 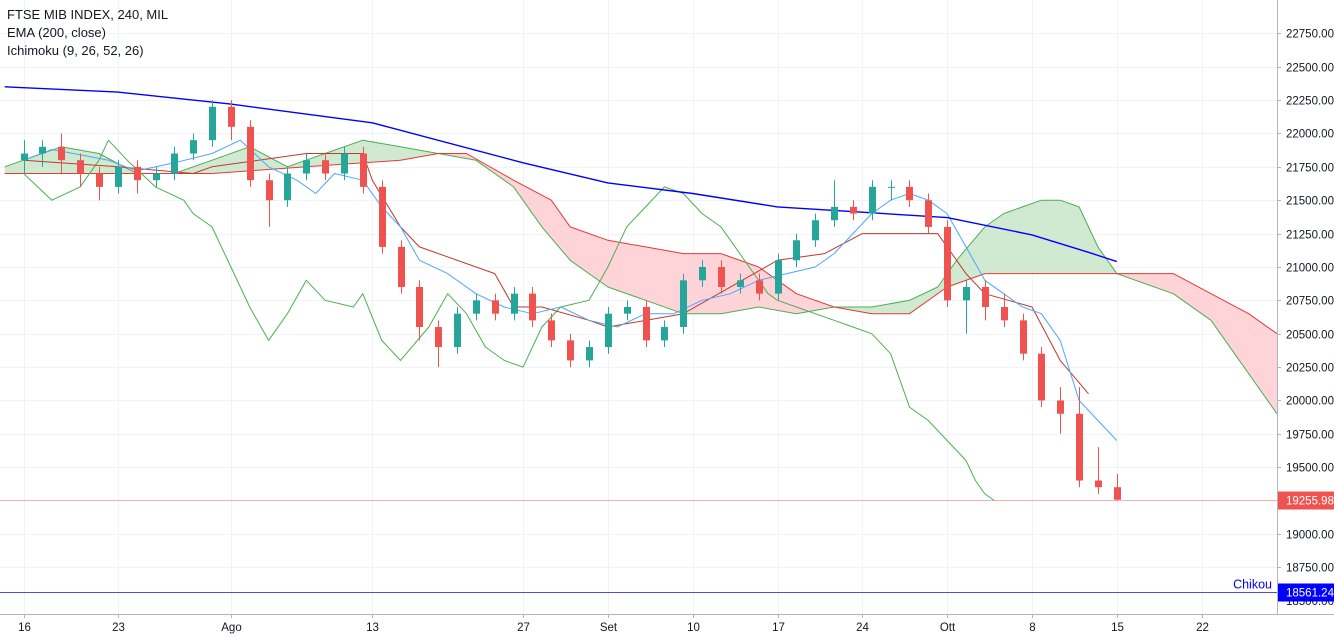 What do you see at coordinates (1310, 169) in the screenshot?
I see `y-tick-label: 21750.00` at bounding box center [1310, 169].